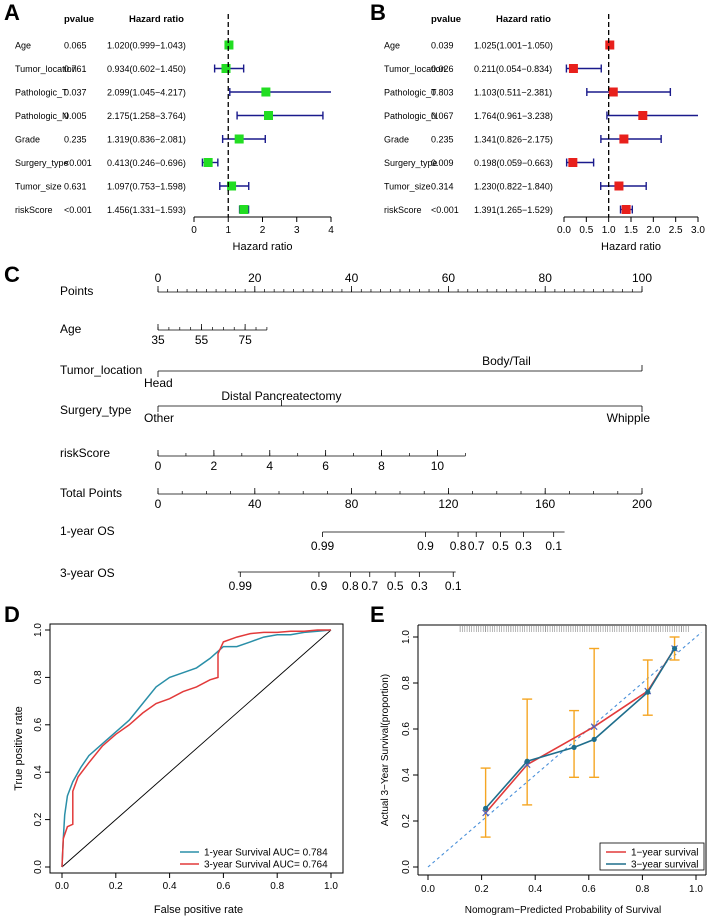 The height and width of the screenshot is (920, 708). I want to click on x-tick-label: 0.5, so click(586, 230).